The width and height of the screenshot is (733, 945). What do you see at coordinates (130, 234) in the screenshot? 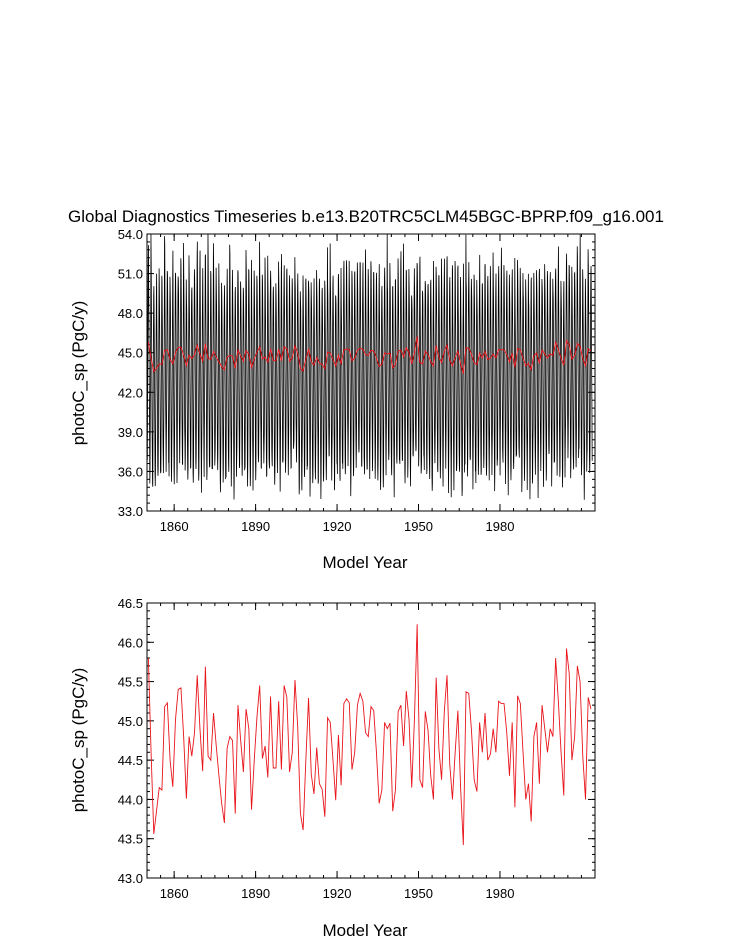
I see `y-tick-label: 54.0` at bounding box center [130, 234].